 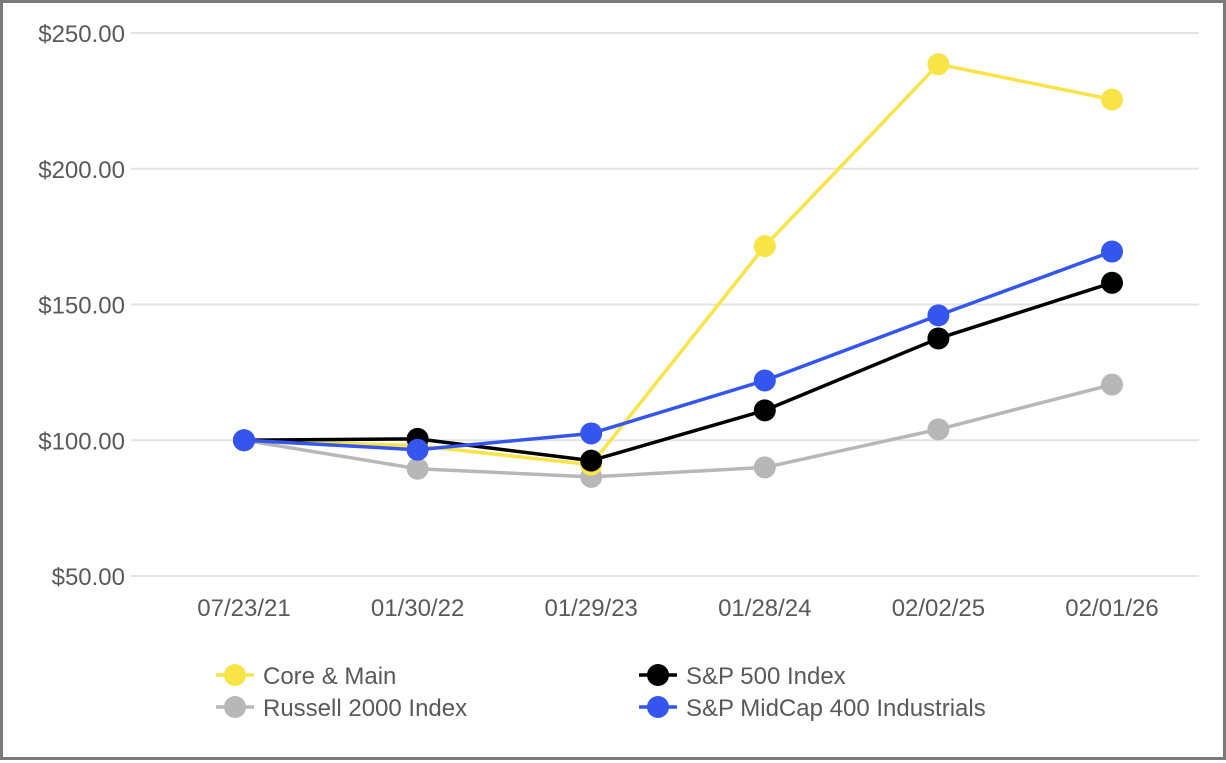 I want to click on legend-label: S&P 500 Index, so click(x=766, y=676).